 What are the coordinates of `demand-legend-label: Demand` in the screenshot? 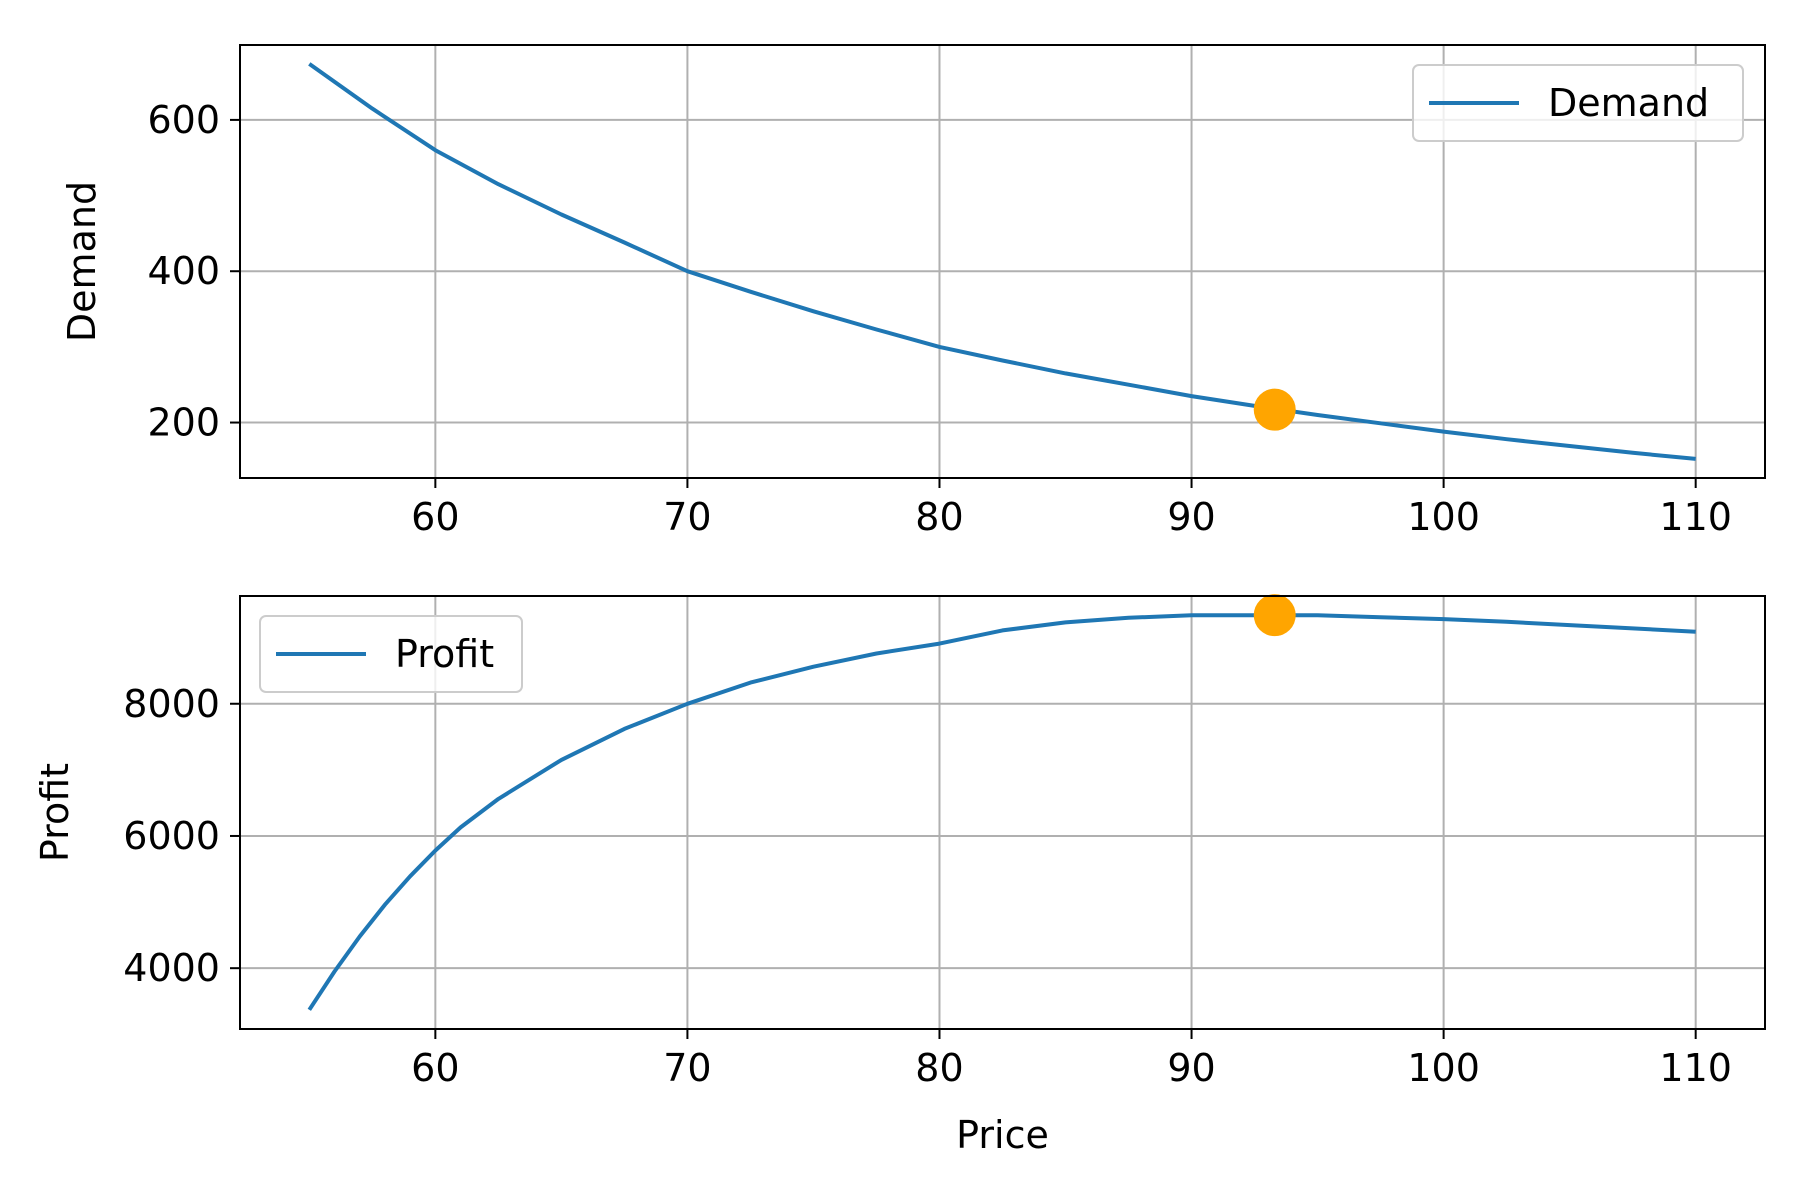 It's located at (1628, 103).